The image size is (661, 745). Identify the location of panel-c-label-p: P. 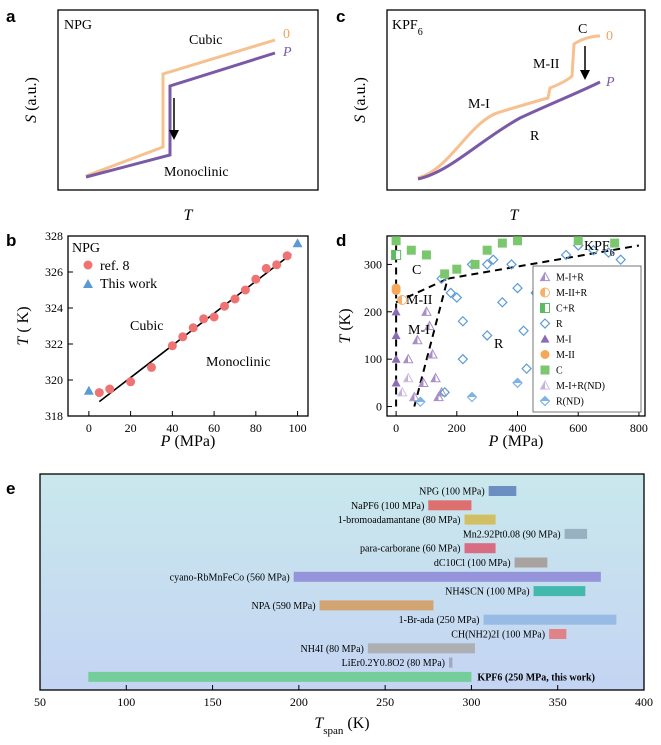
(610, 82).